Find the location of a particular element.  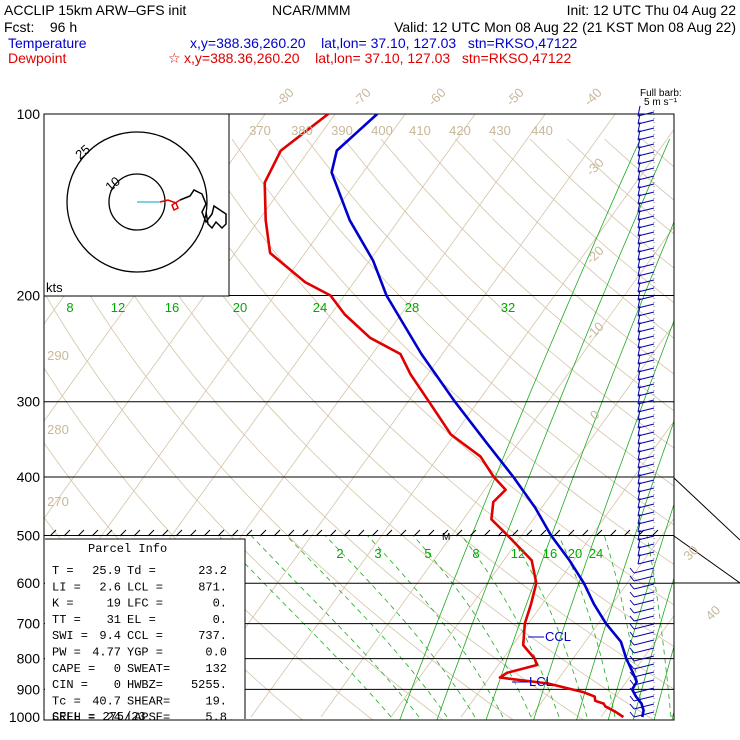

parcel-value: 2.6 is located at coordinates (110, 587).